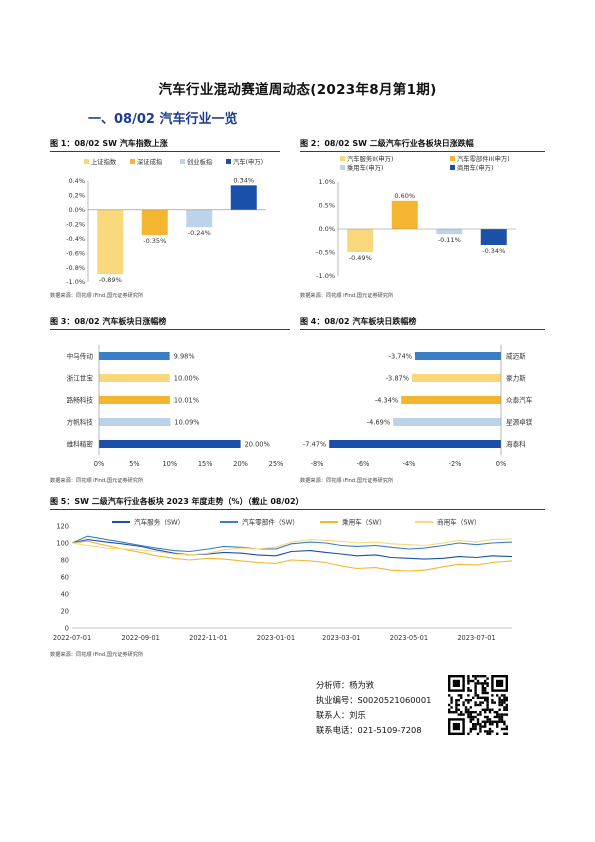 This screenshot has height=842, width=595. What do you see at coordinates (108, 321) in the screenshot?
I see `fig3-title: 图 3：08/02 汽车板块日涨幅榜` at bounding box center [108, 321].